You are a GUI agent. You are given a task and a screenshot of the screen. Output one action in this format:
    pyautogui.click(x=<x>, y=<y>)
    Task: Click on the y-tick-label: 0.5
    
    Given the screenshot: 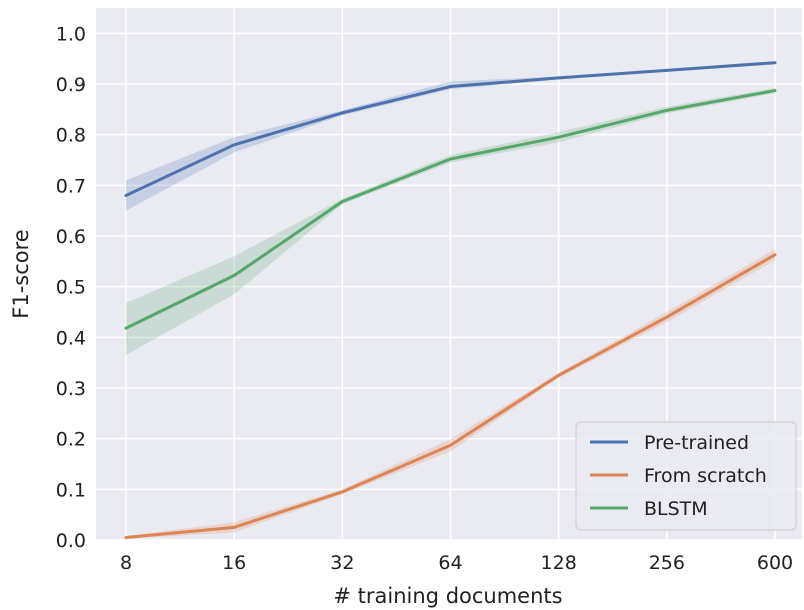 What is the action you would take?
    pyautogui.click(x=71, y=288)
    